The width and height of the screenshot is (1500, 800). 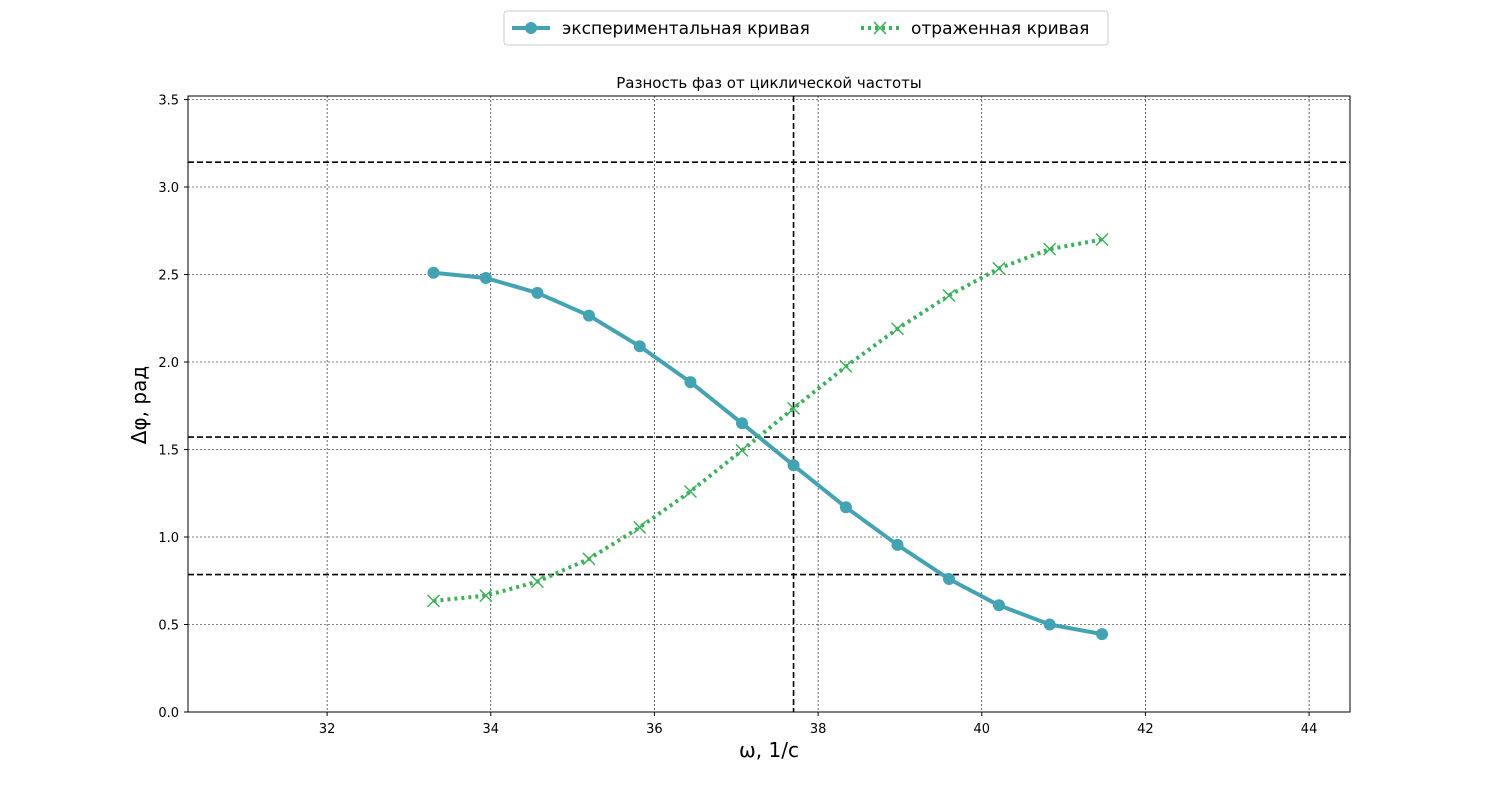 I want to click on y-tick-label: 3.0, so click(x=168, y=188).